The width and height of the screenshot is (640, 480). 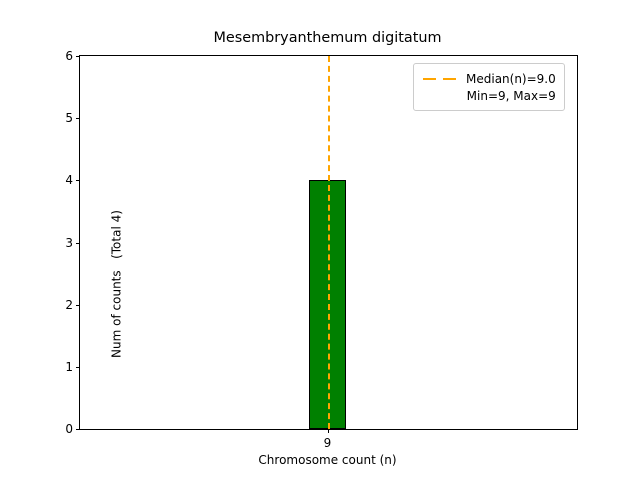 What do you see at coordinates (69, 180) in the screenshot?
I see `y-tick-label: 4` at bounding box center [69, 180].